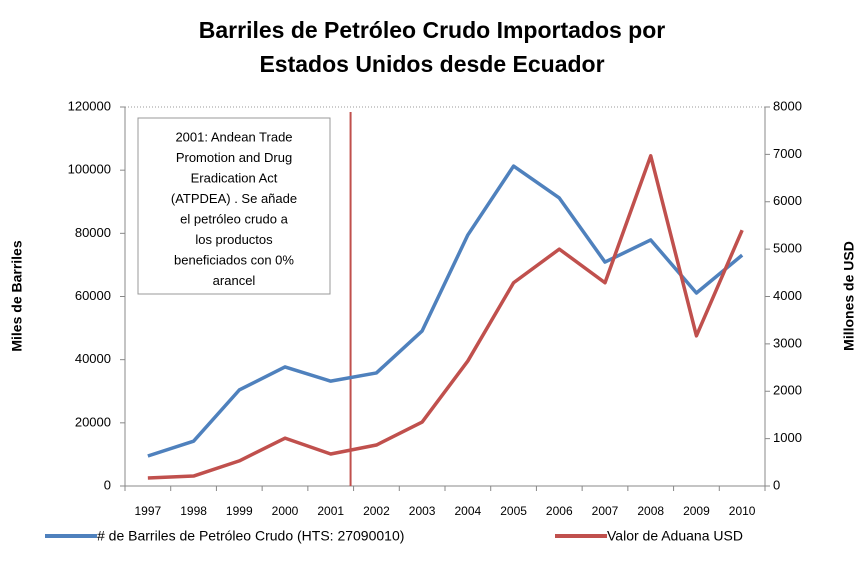 The width and height of the screenshot is (866, 573). Describe the element at coordinates (787, 153) in the screenshot. I see `y2-tick-label: 7000` at that location.